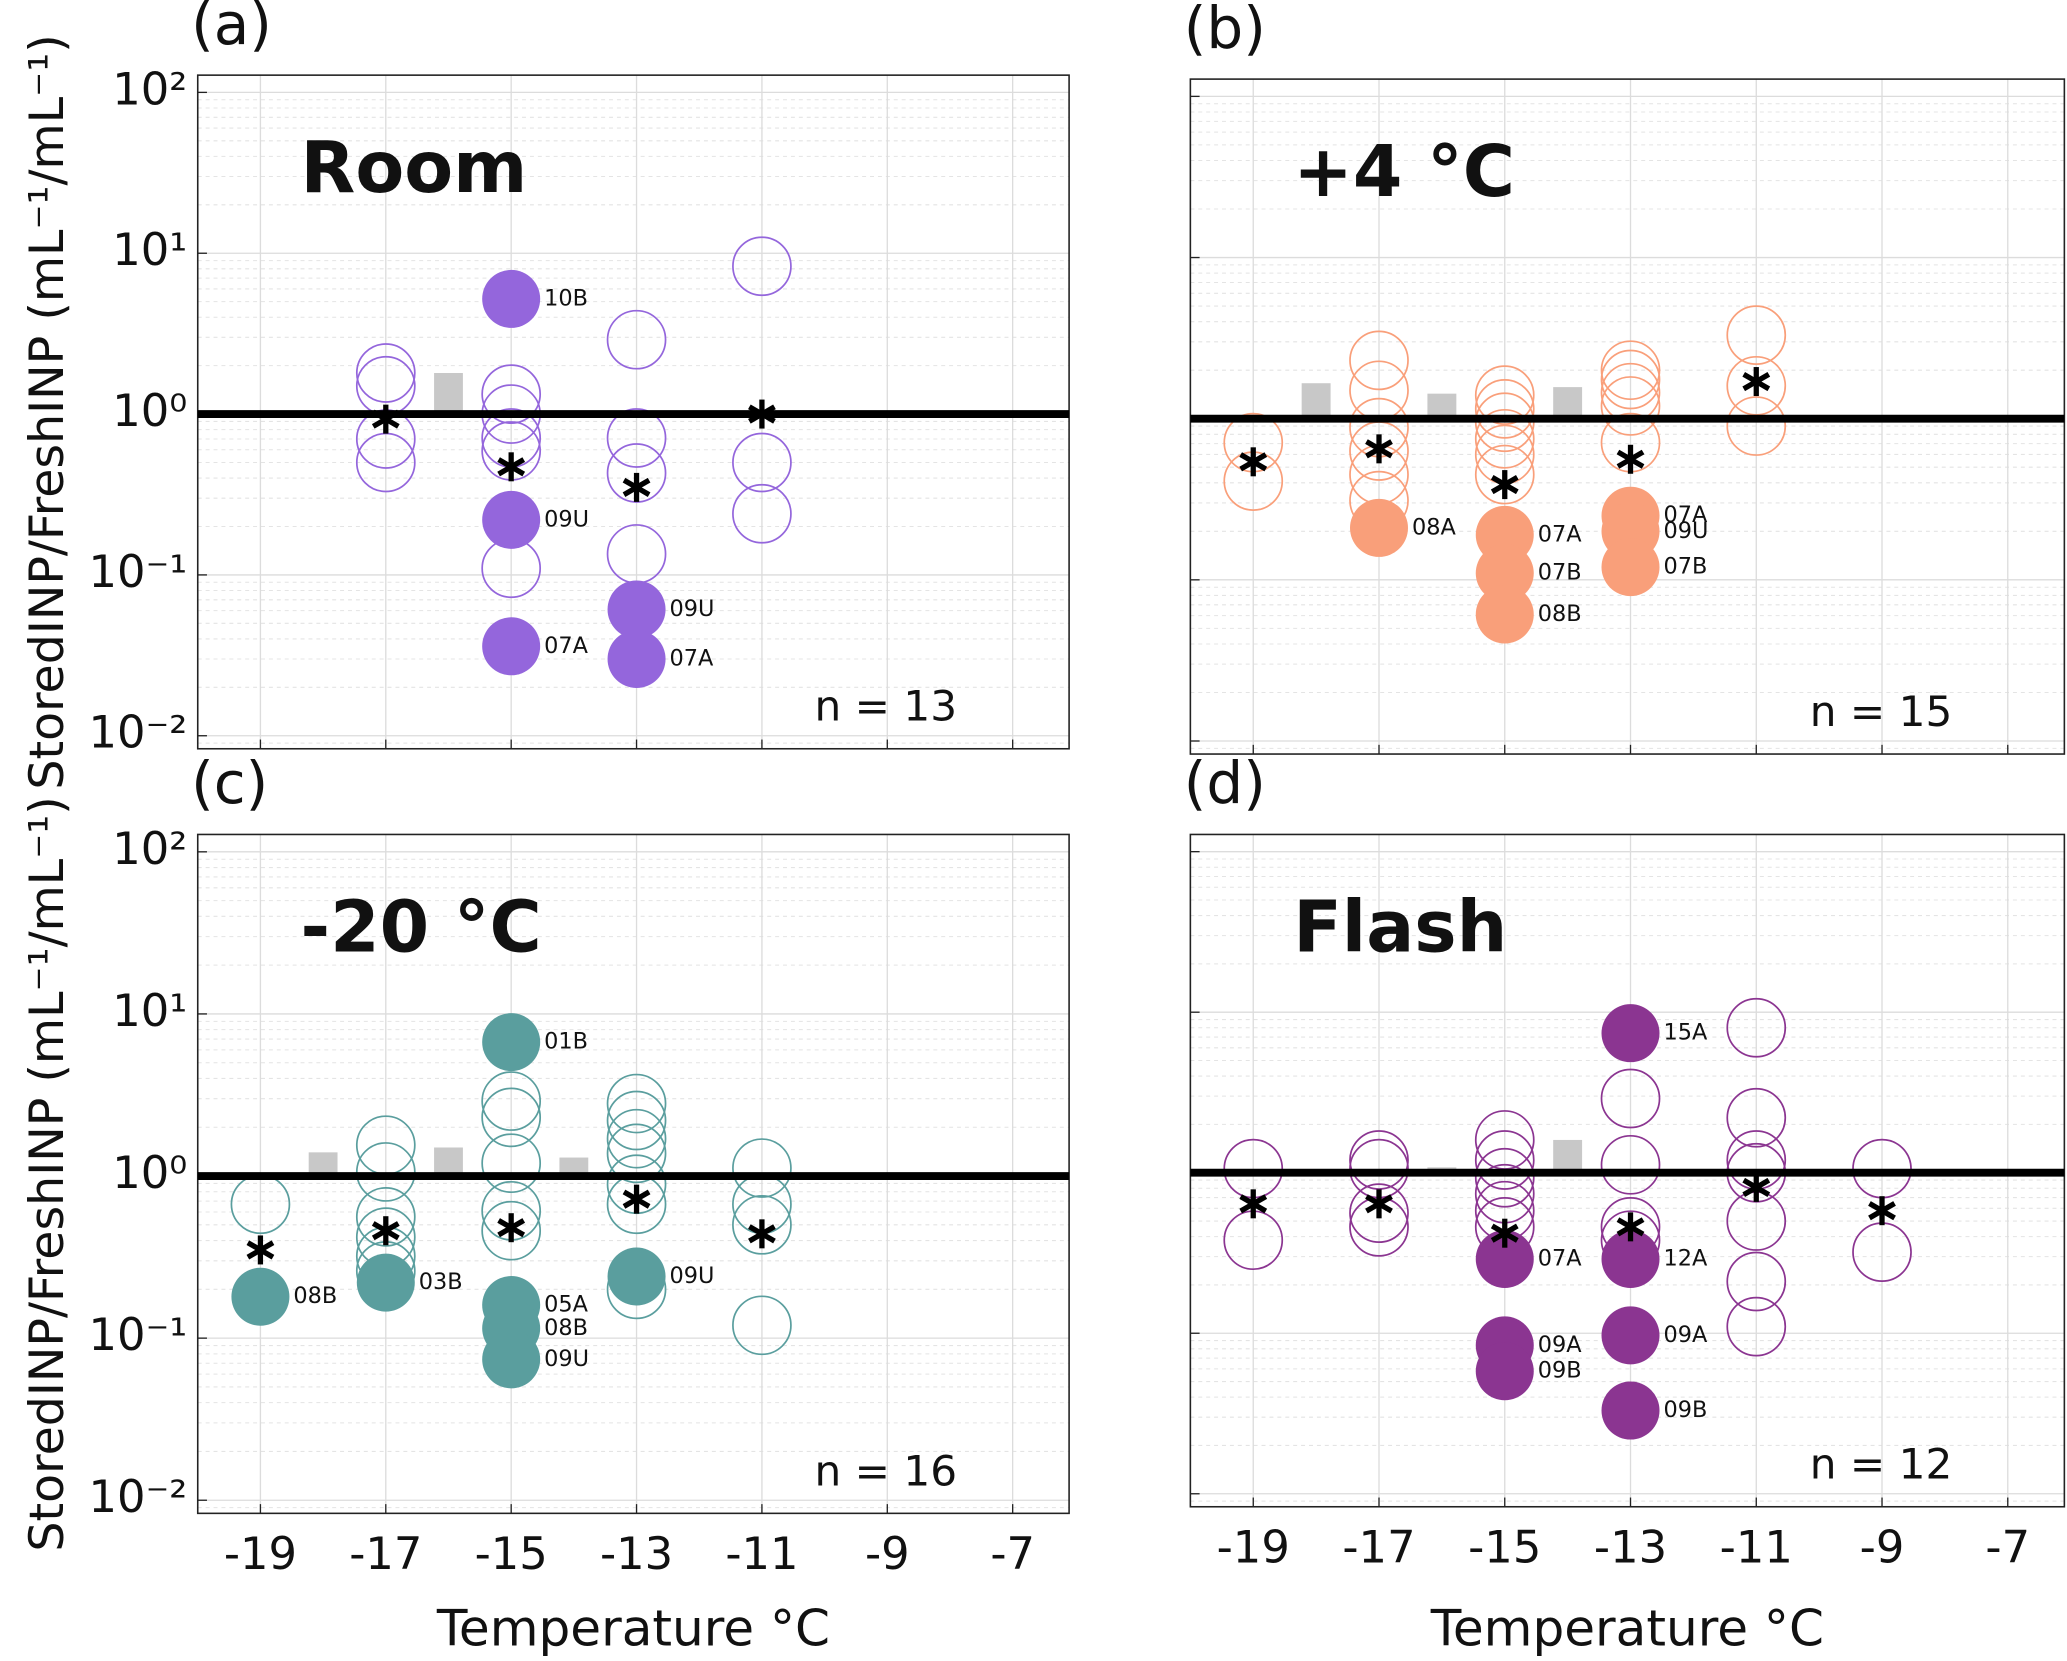 The width and height of the screenshot is (2067, 1661). I want to click on sample-label: 01B, so click(566, 1042).